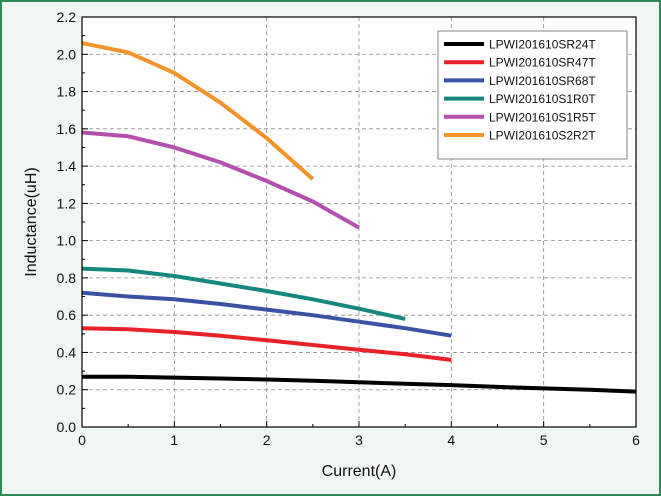 This screenshot has width=661, height=496. I want to click on y-tick-label: 0.6, so click(67, 315).